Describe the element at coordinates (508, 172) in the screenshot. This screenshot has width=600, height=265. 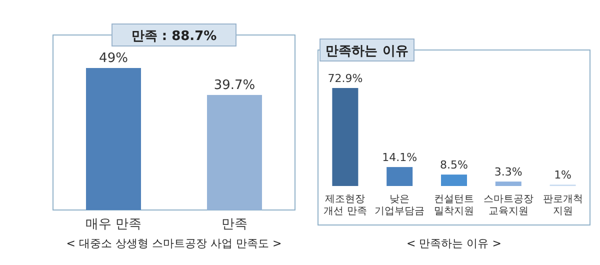
I see `data-label: 3.3%` at that location.